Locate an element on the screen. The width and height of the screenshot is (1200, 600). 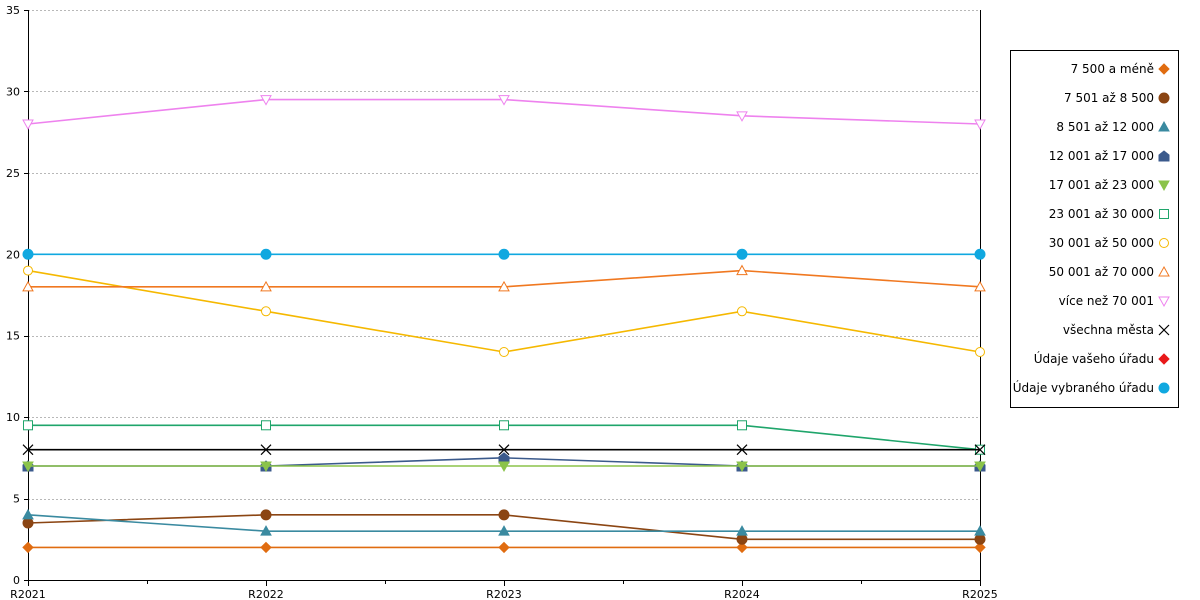
legend-label: všechna města is located at coordinates (1108, 330).